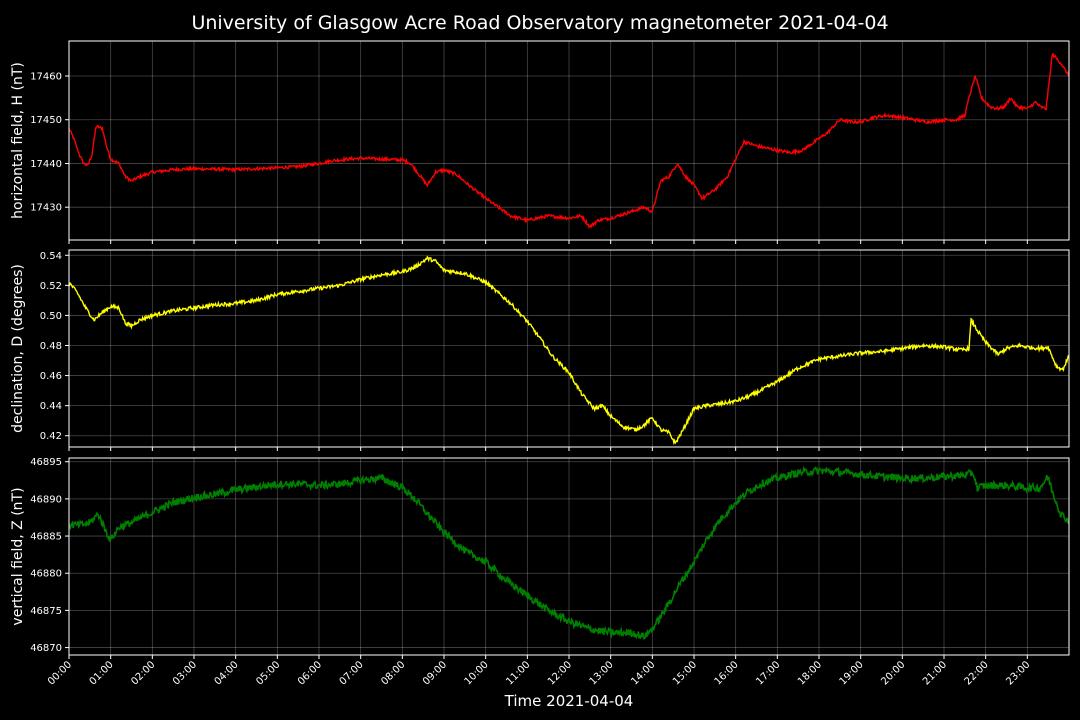 The width and height of the screenshot is (1080, 720). I want to click on y-tick-label: 46890, so click(46, 499).